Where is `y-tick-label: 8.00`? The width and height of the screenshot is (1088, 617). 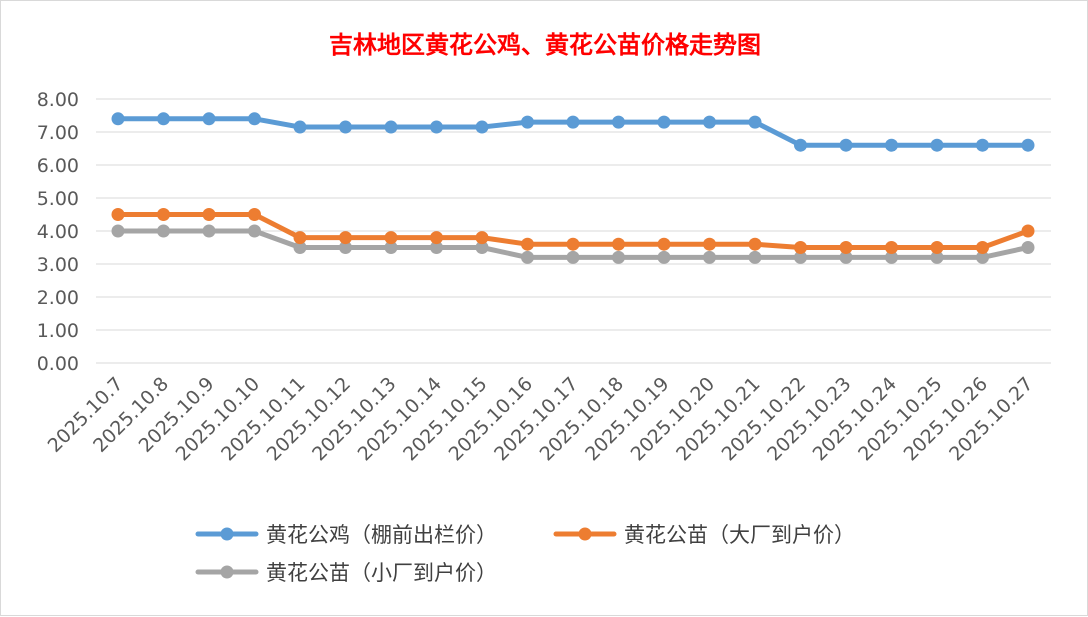
y-tick-label: 8.00 is located at coordinates (58, 100).